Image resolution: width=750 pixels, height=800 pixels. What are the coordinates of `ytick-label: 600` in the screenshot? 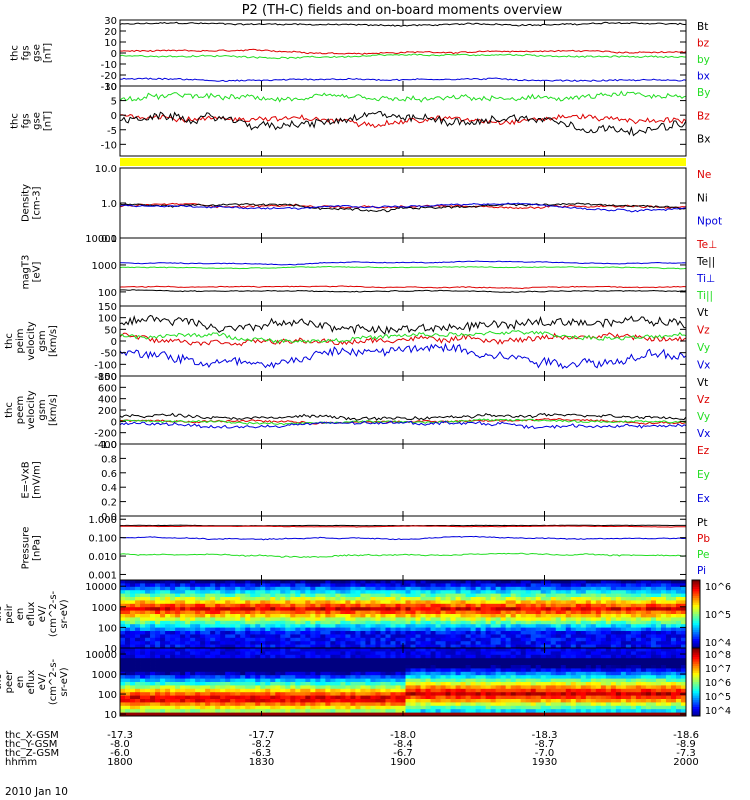 It's located at (107, 388).